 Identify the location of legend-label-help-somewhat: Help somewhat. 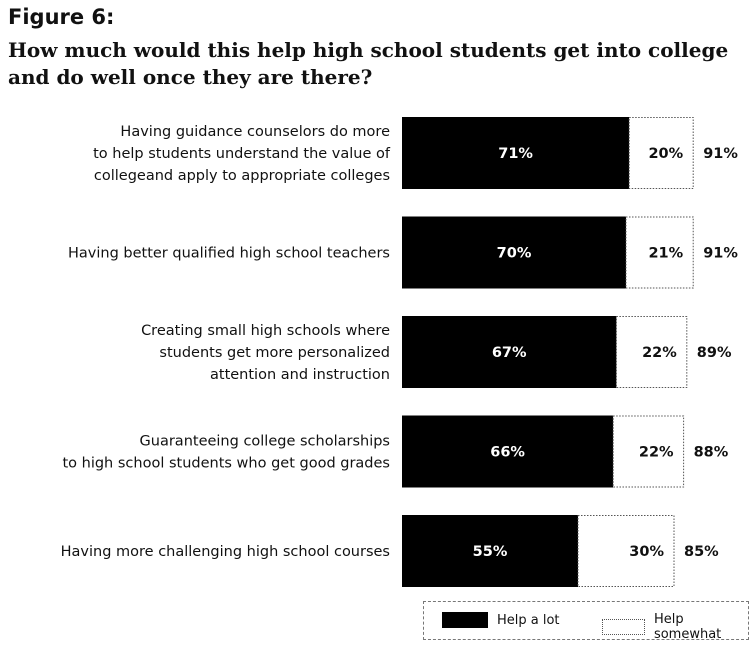
(687, 627).